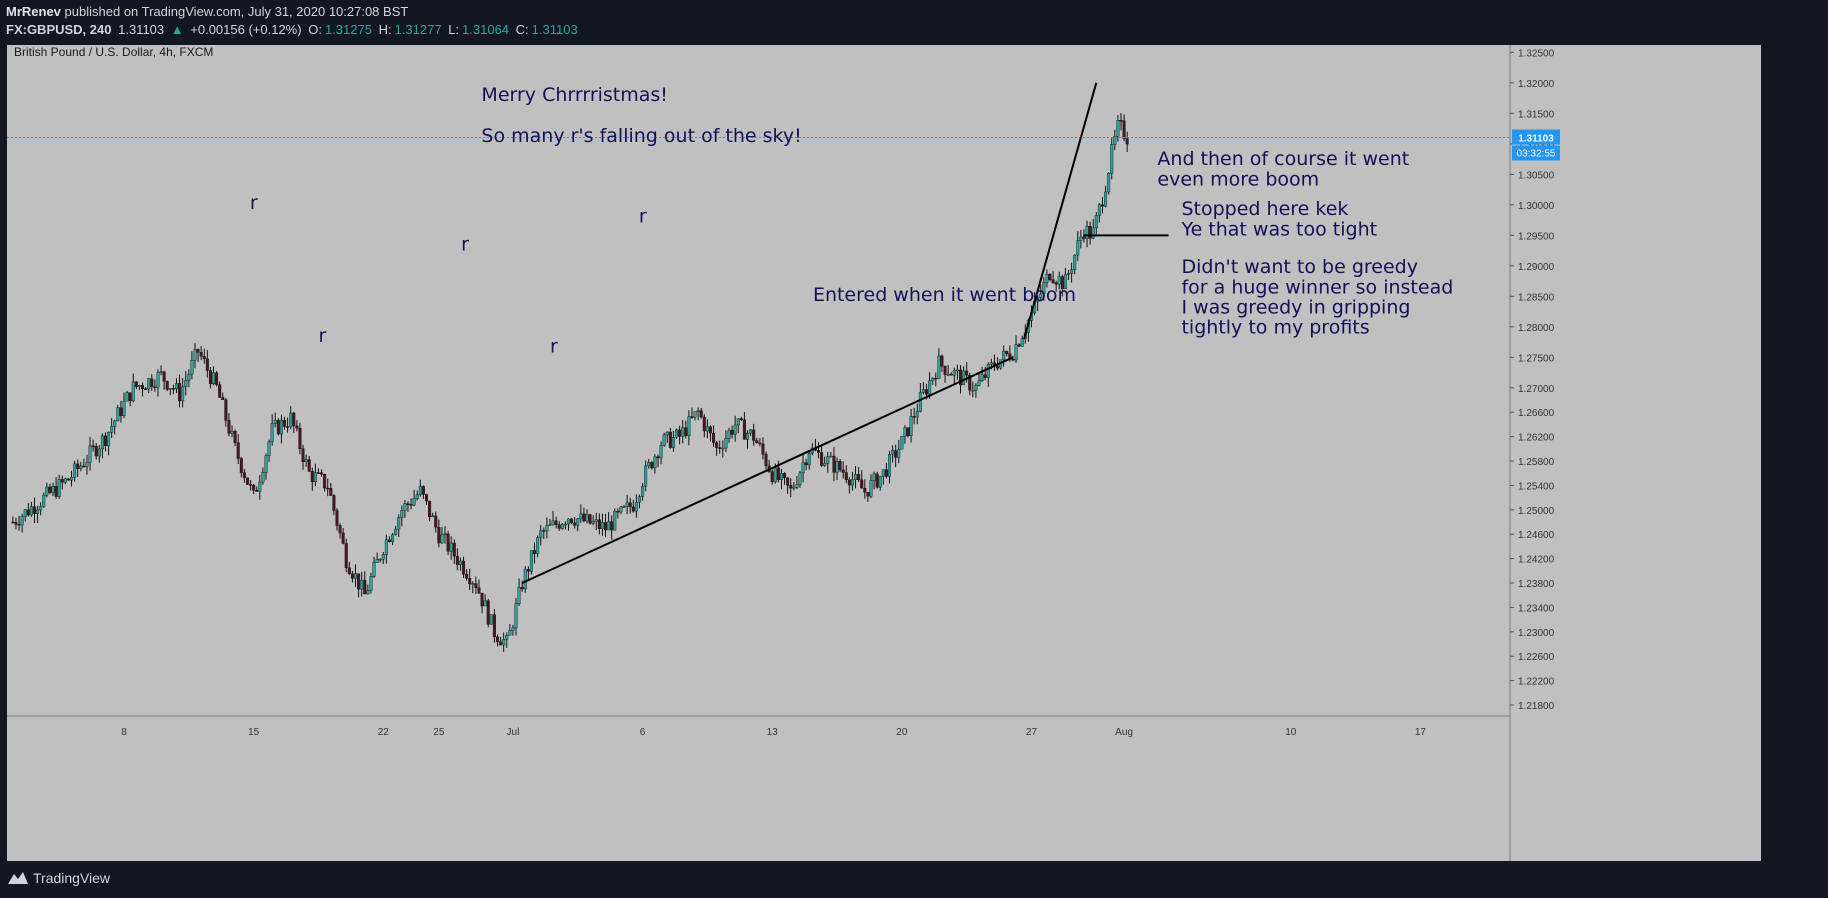 This screenshot has height=898, width=1828. What do you see at coordinates (1536, 267) in the screenshot?
I see `y-tick-label: 1.29000` at bounding box center [1536, 267].